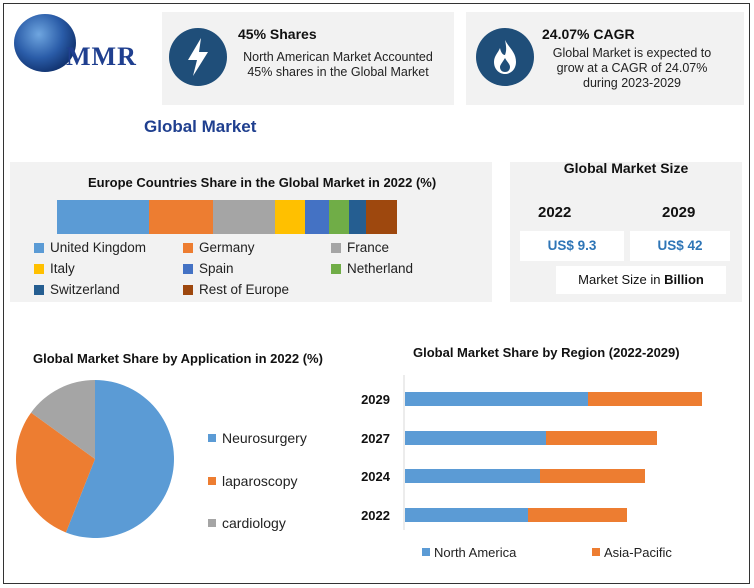  I want to click on stat-cagr-title: 24.07% CAGR, so click(588, 34).